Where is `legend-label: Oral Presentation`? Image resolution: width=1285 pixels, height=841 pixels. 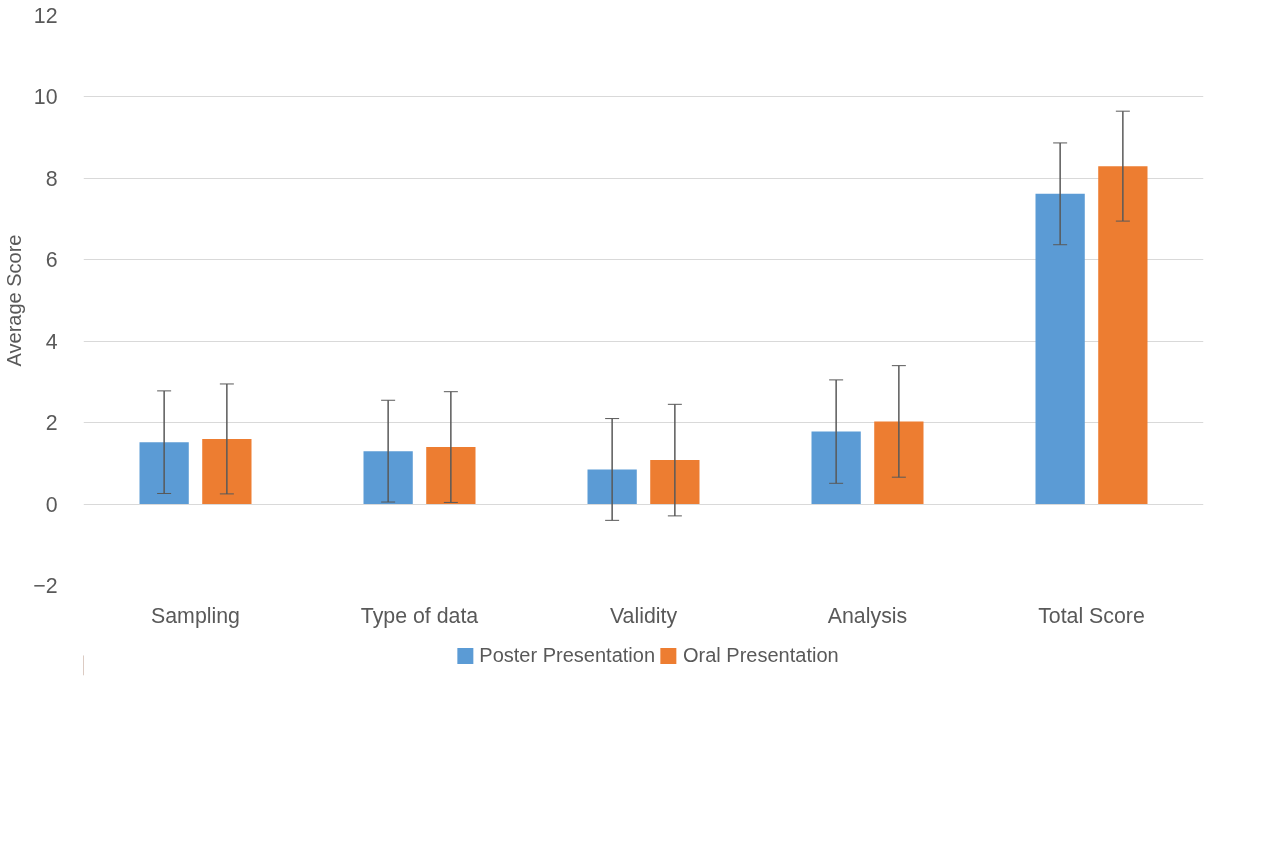
legend-label: Oral Presentation is located at coordinates (761, 655).